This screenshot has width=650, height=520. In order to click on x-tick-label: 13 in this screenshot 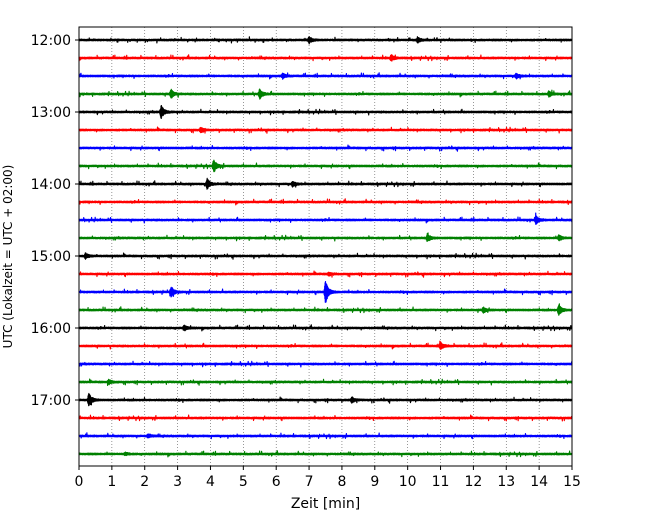, I will do `click(506, 482)`.